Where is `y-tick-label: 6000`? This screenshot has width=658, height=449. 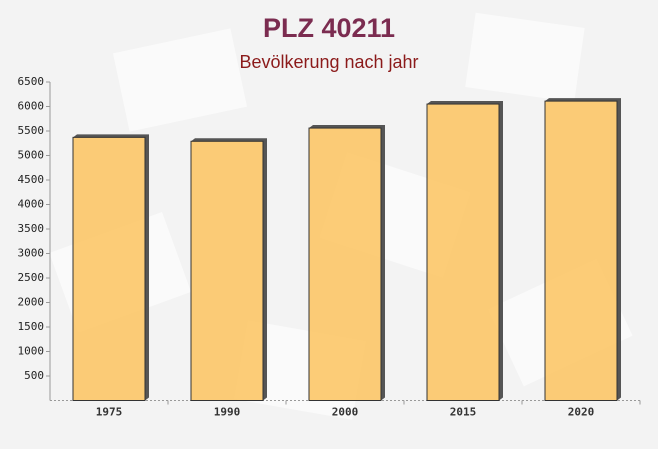 y-tick-label: 6000 is located at coordinates (31, 106).